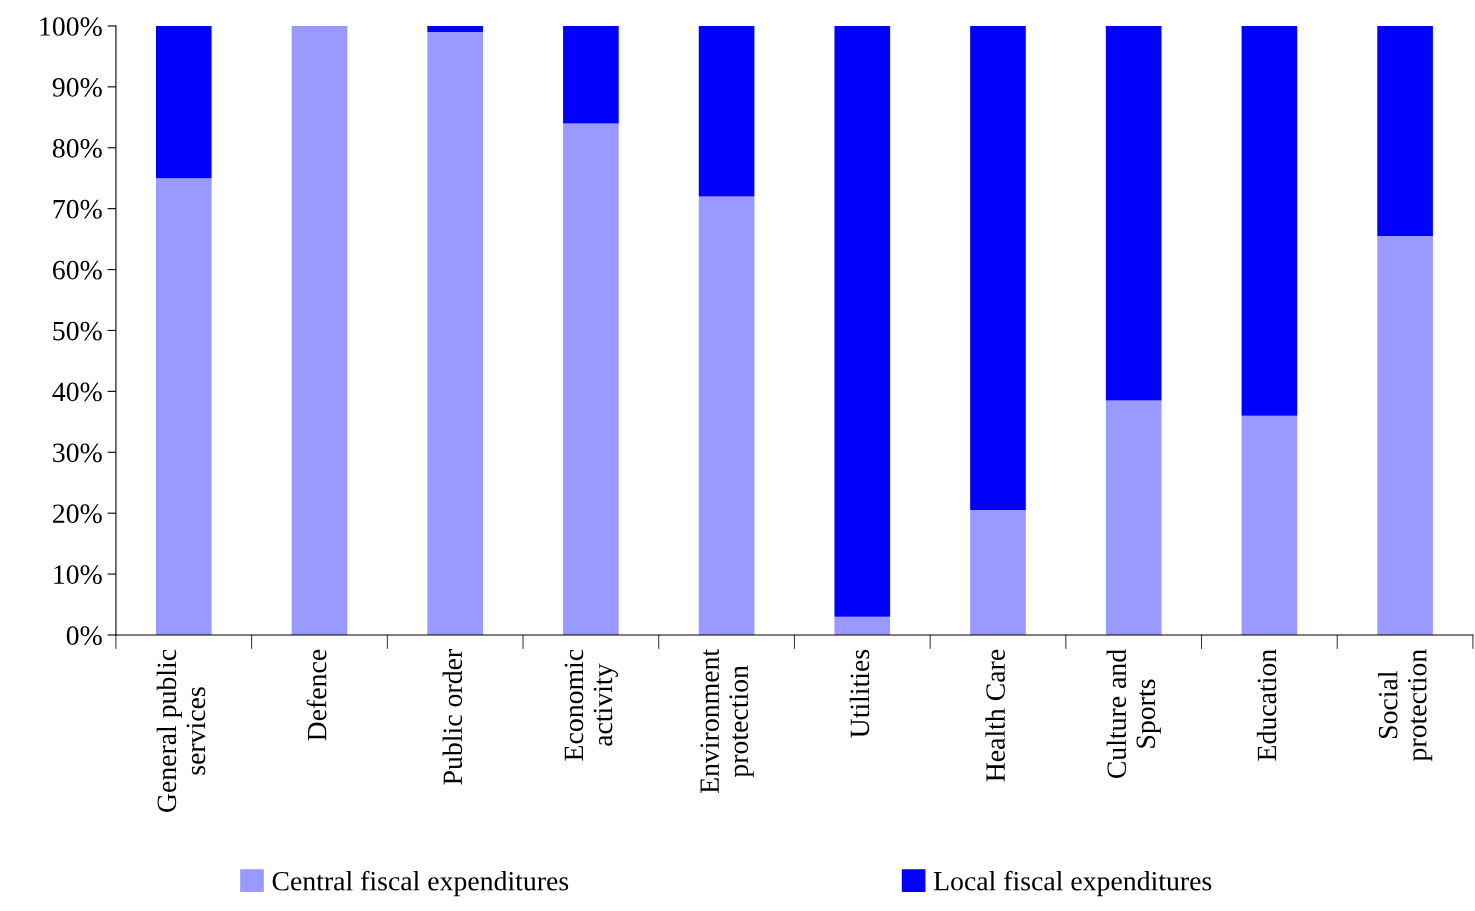  What do you see at coordinates (77, 453) in the screenshot?
I see `y-tick-label: 30%` at bounding box center [77, 453].